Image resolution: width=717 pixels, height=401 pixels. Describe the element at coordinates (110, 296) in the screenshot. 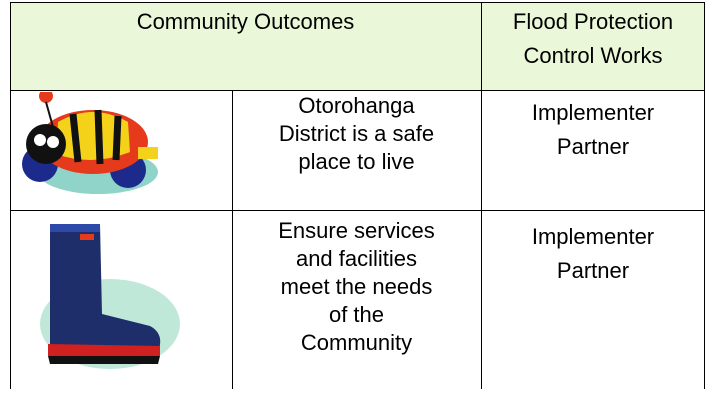

I see `boot-icon` at that location.